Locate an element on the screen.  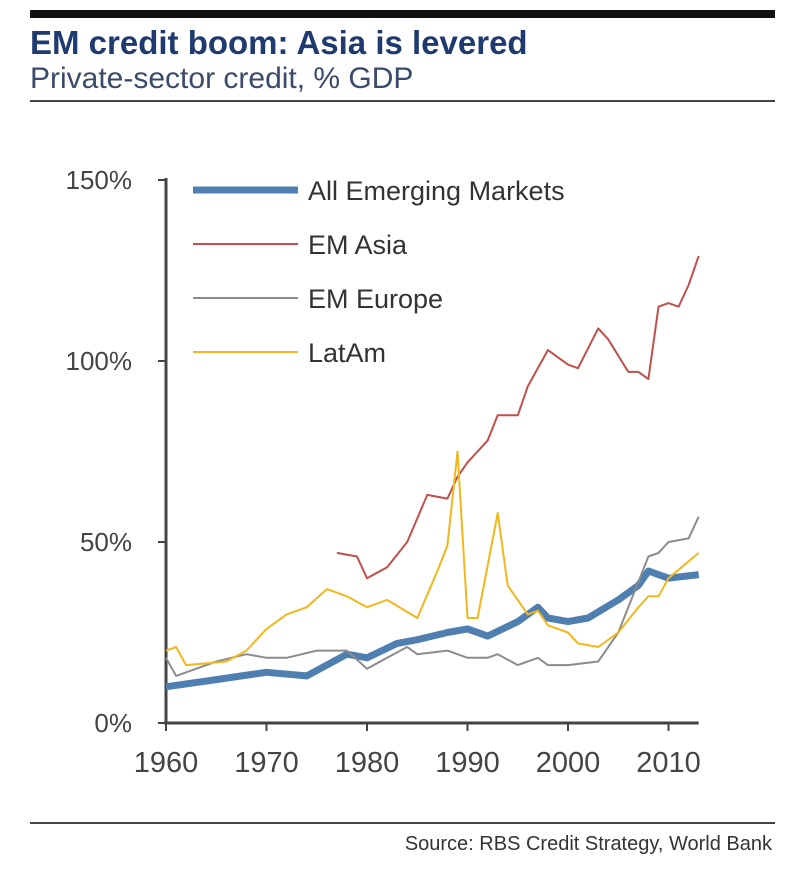
legend-label: All Emerging Markets is located at coordinates (436, 191).